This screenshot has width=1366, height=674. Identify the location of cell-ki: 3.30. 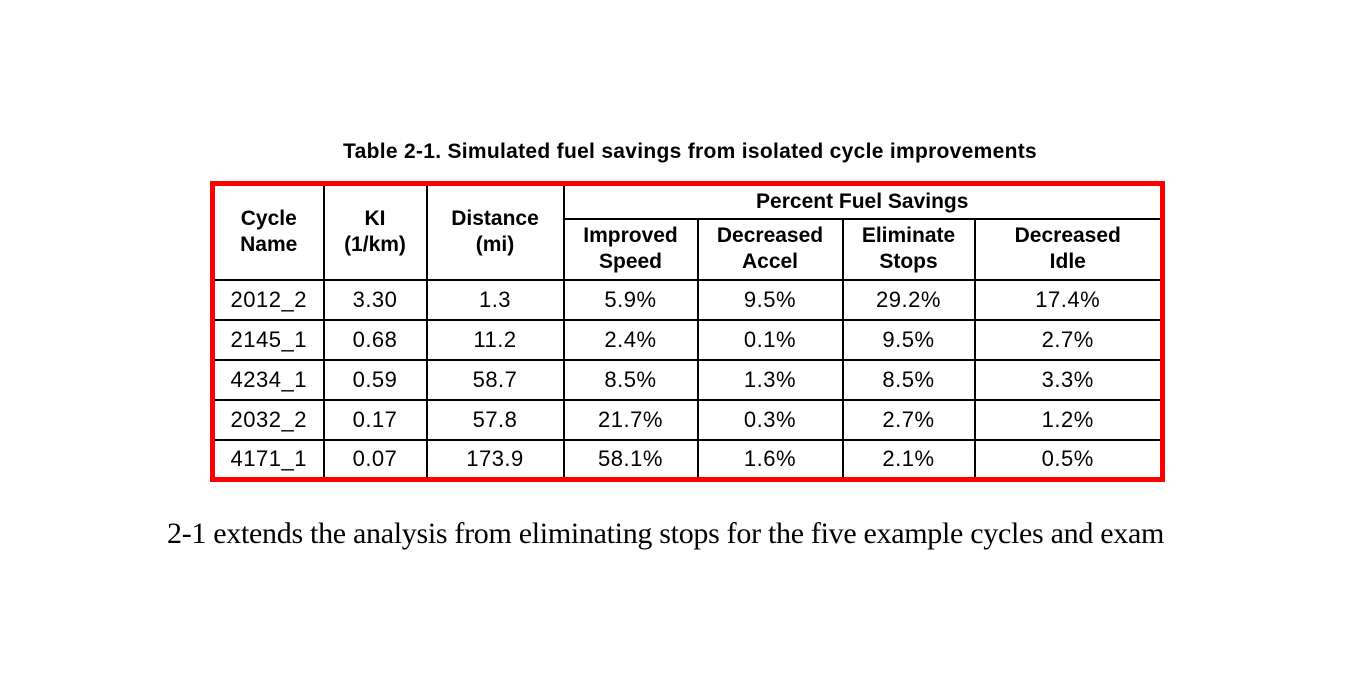
(375, 299).